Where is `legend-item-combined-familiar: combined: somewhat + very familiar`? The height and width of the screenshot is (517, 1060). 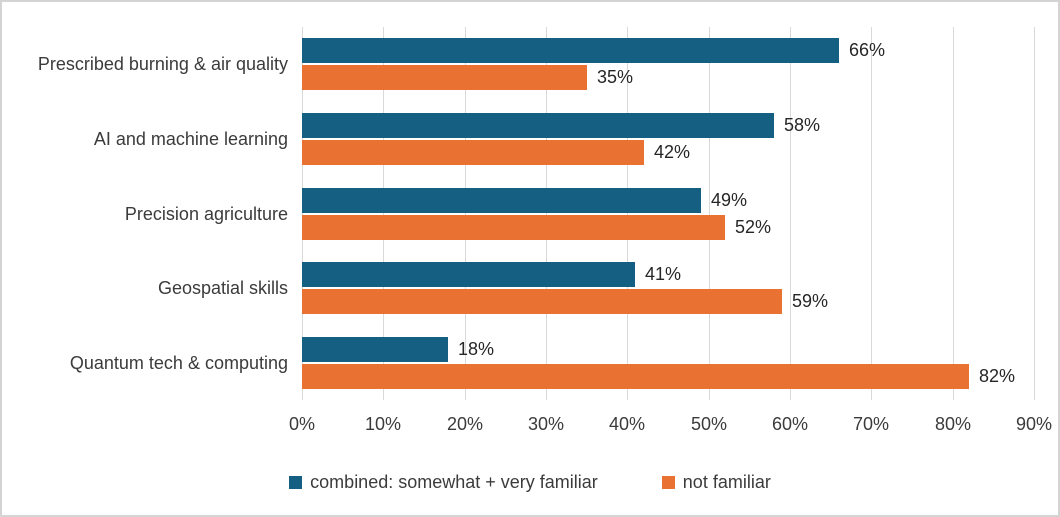
legend-item-combined-familiar: combined: somewhat + very familiar is located at coordinates (443, 482).